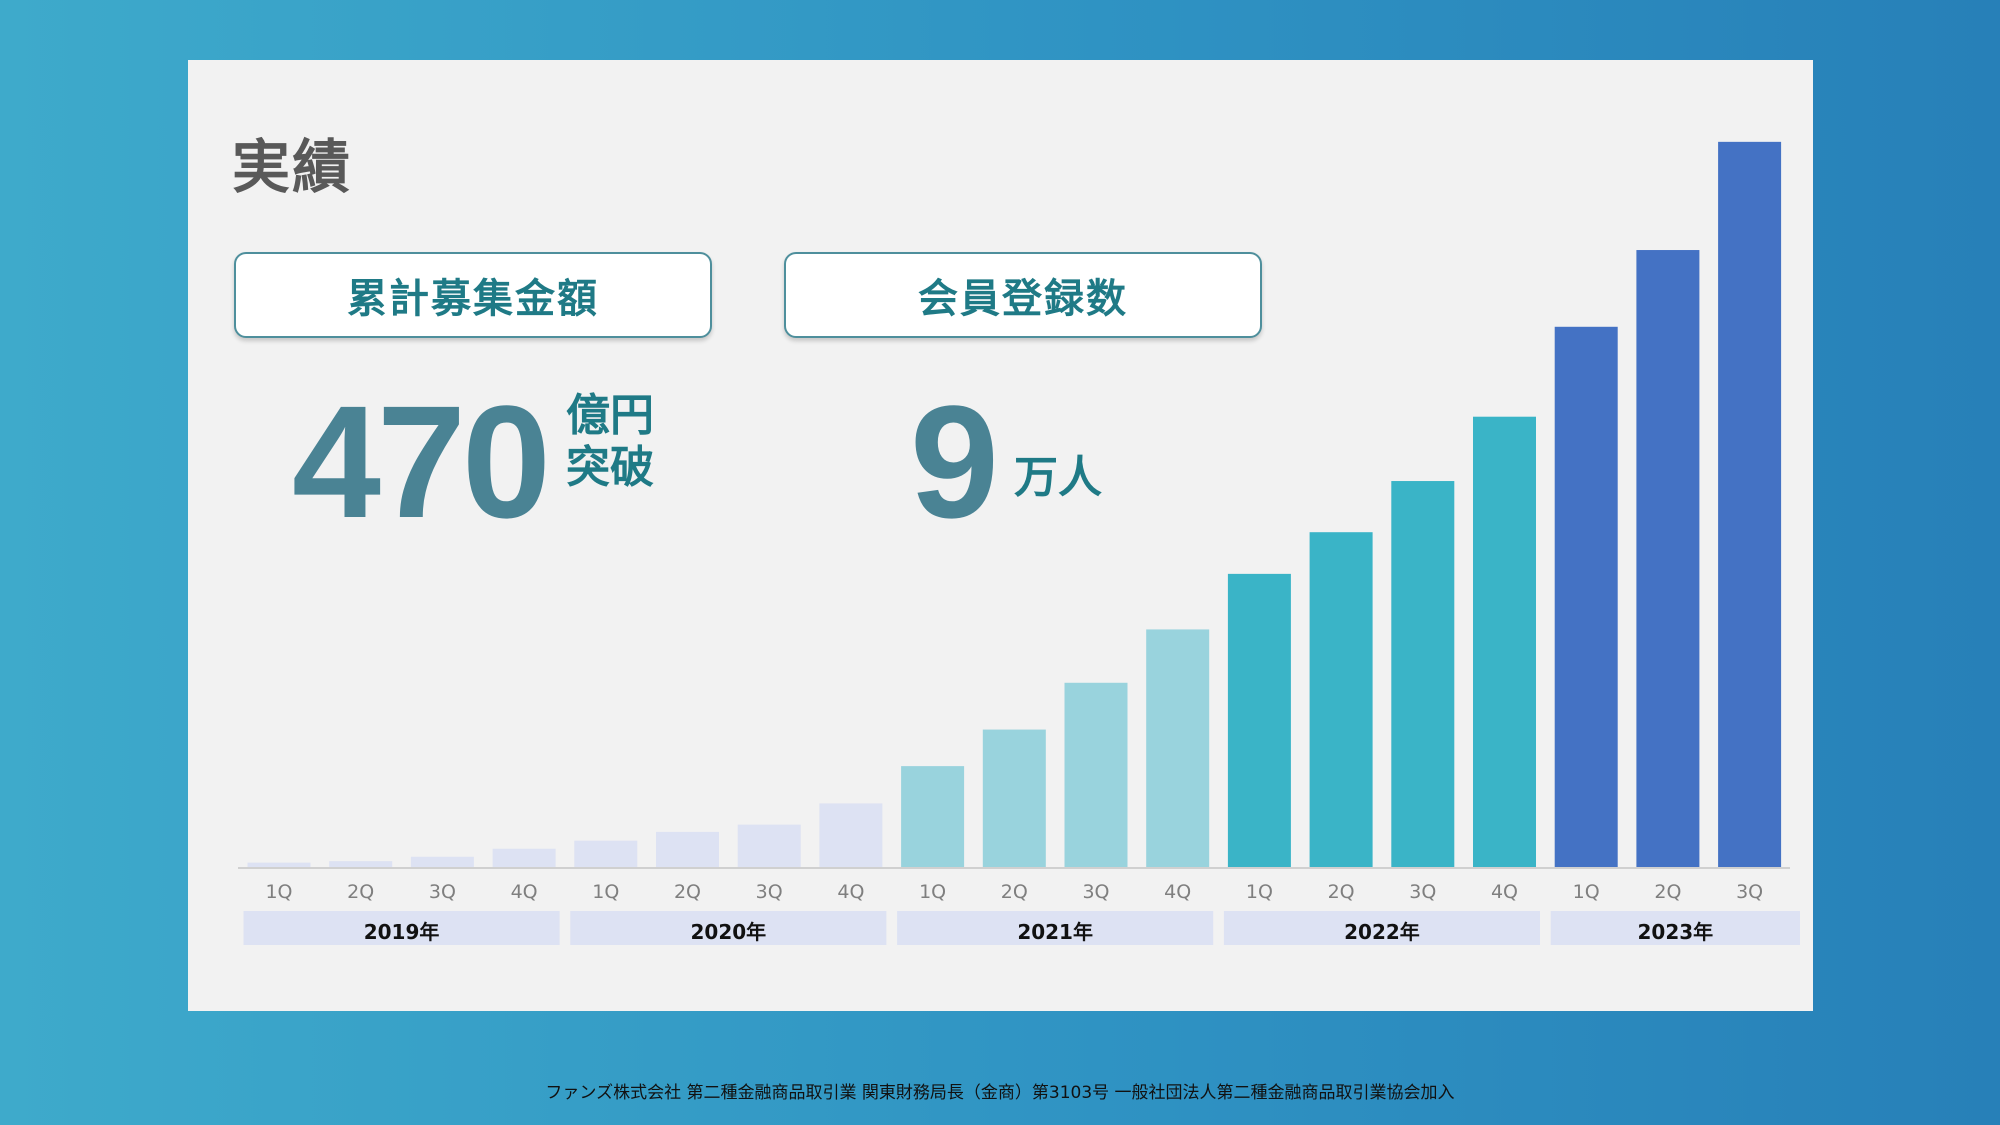 This screenshot has width=2000, height=1125. What do you see at coordinates (1382, 932) in the screenshot?
I see `year-label: 2022年` at bounding box center [1382, 932].